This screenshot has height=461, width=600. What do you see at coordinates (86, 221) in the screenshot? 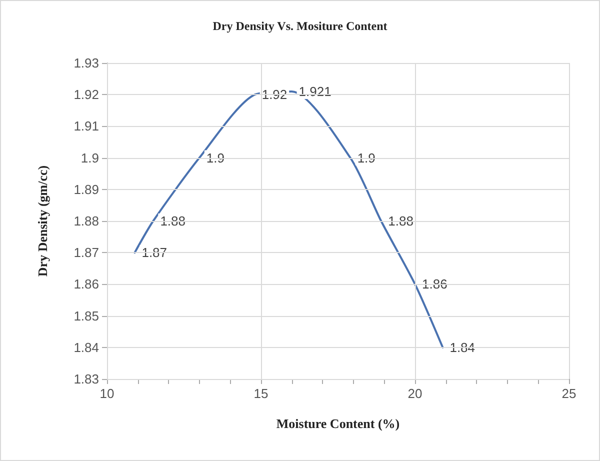
I see `y-tick-label: 1.88` at bounding box center [86, 221].